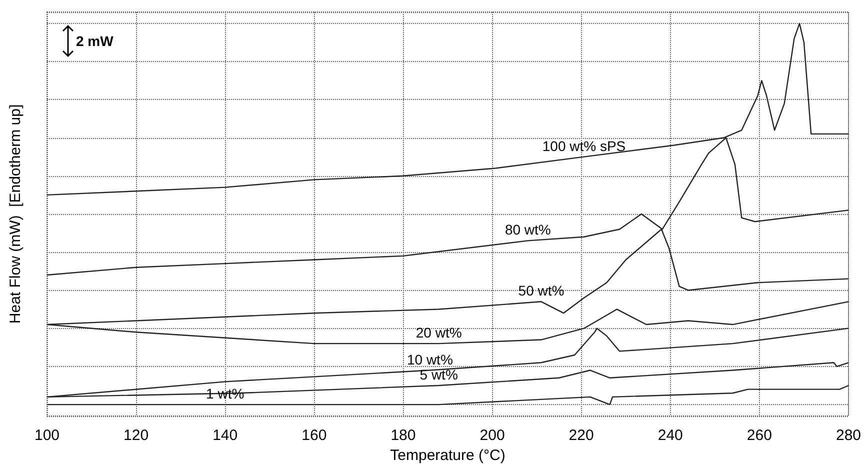  Describe the element at coordinates (15, 214) in the screenshot. I see `y-axis-title: Heat Flow (mW) [Endotherm up]` at that location.